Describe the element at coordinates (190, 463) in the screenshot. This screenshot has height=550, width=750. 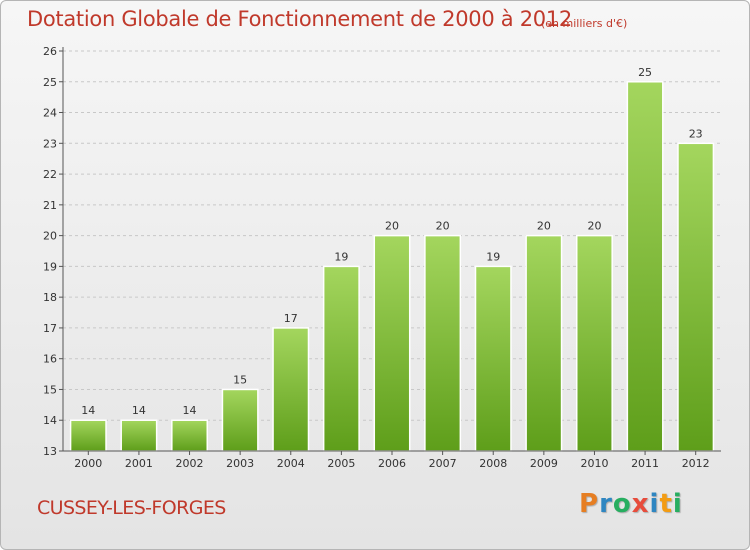
I see `x-tick-label: 2002` at that location.